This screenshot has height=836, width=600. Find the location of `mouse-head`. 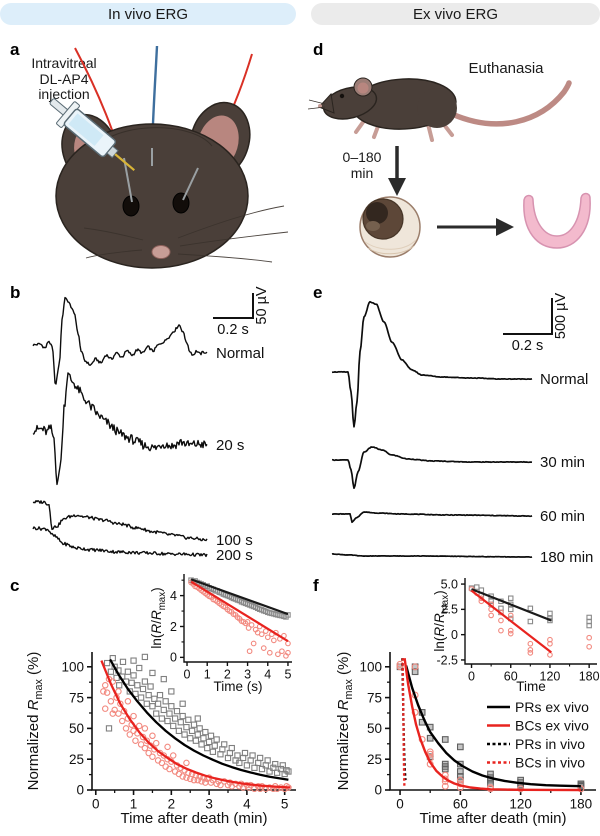

mouse-head is located at coordinates (152, 196).